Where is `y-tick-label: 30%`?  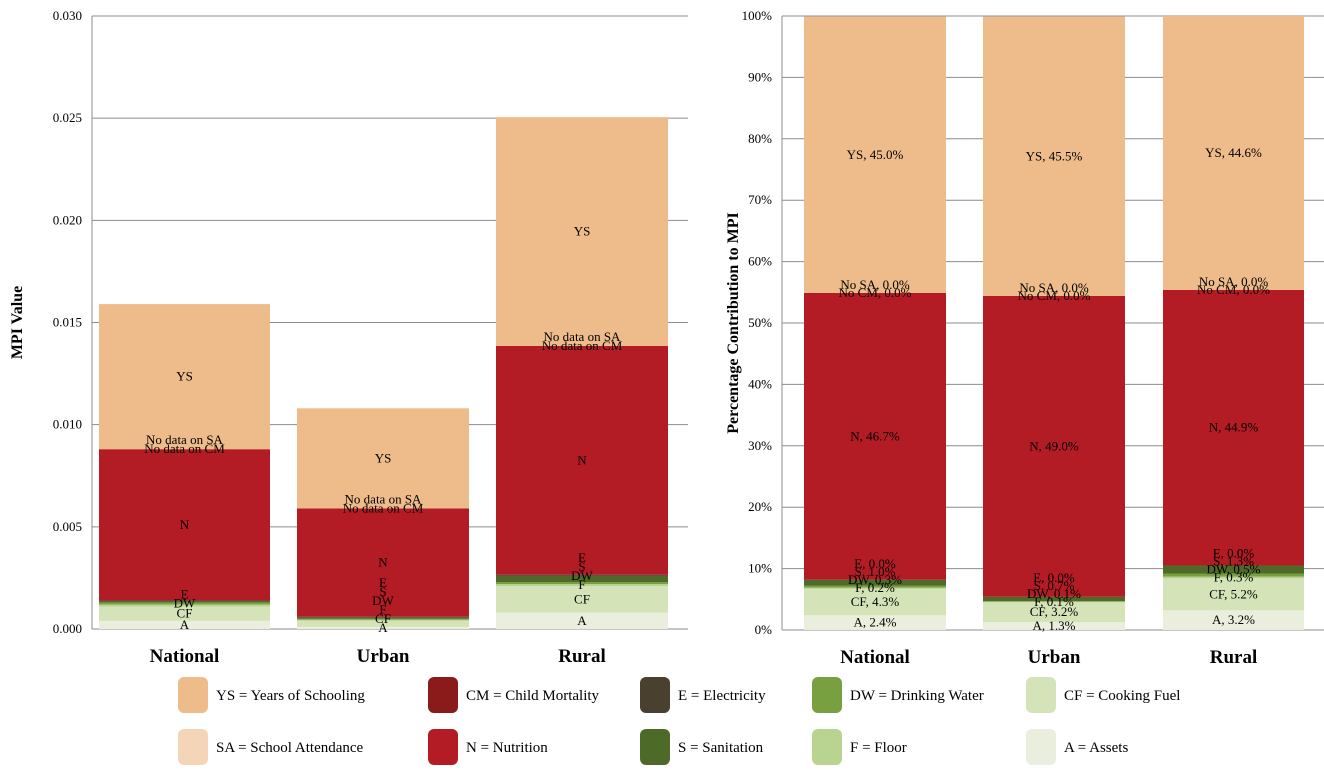 y-tick-label: 30% is located at coordinates (760, 445).